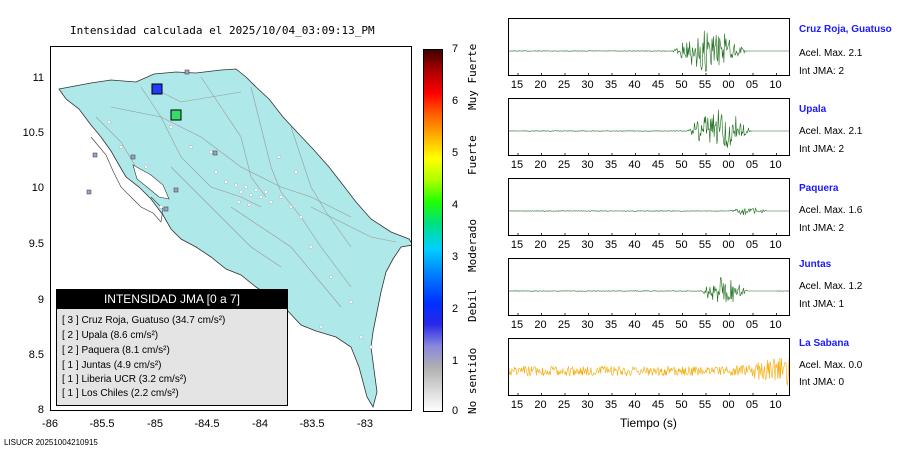  Describe the element at coordinates (112, 365) in the screenshot. I see `legend-item: [ 1 ] Juntas (4.9 cm/s²)` at that location.